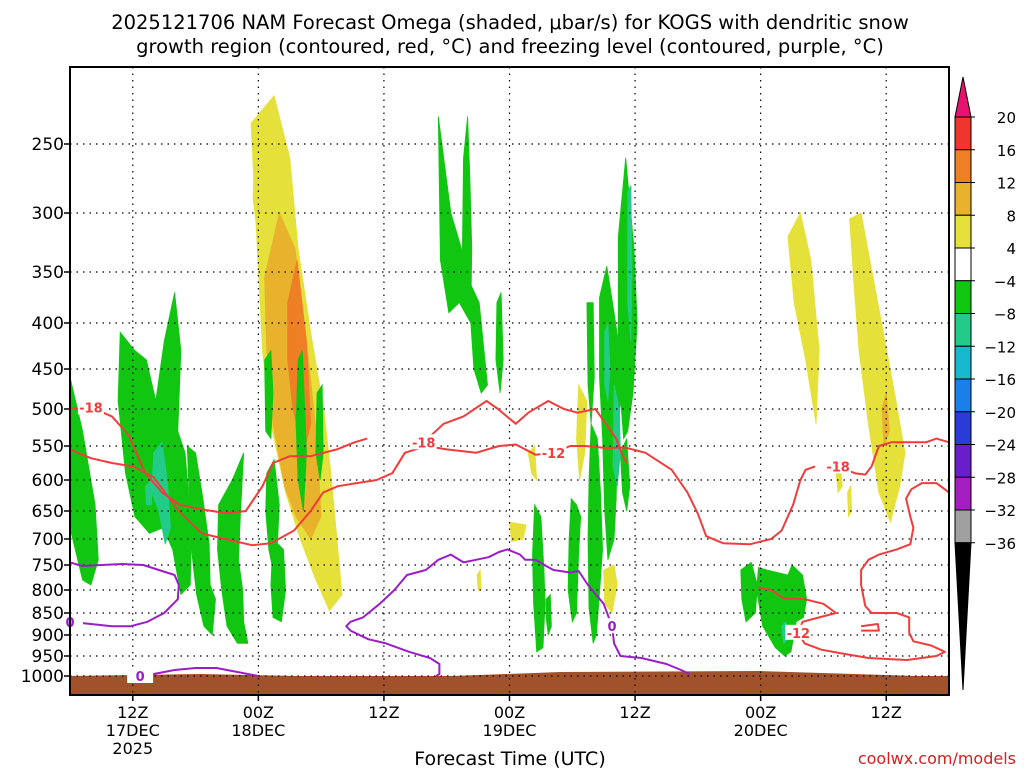 Image resolution: width=1024 pixels, height=768 pixels. I want to click on x-tick-label-5-2: 20DEC, so click(761, 730).